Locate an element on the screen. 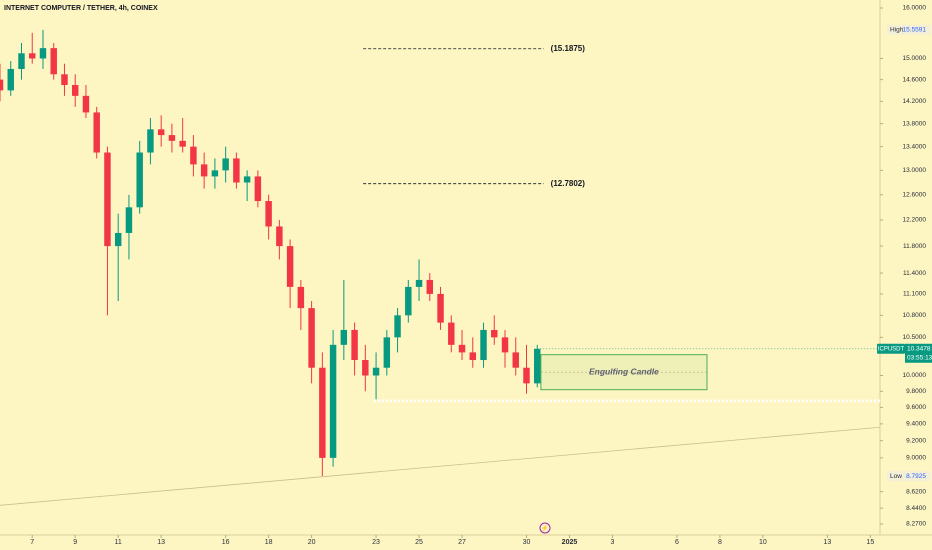 Image resolution: width=932 pixels, height=550 pixels. y-tick-label: 11.1000 is located at coordinates (914, 294).